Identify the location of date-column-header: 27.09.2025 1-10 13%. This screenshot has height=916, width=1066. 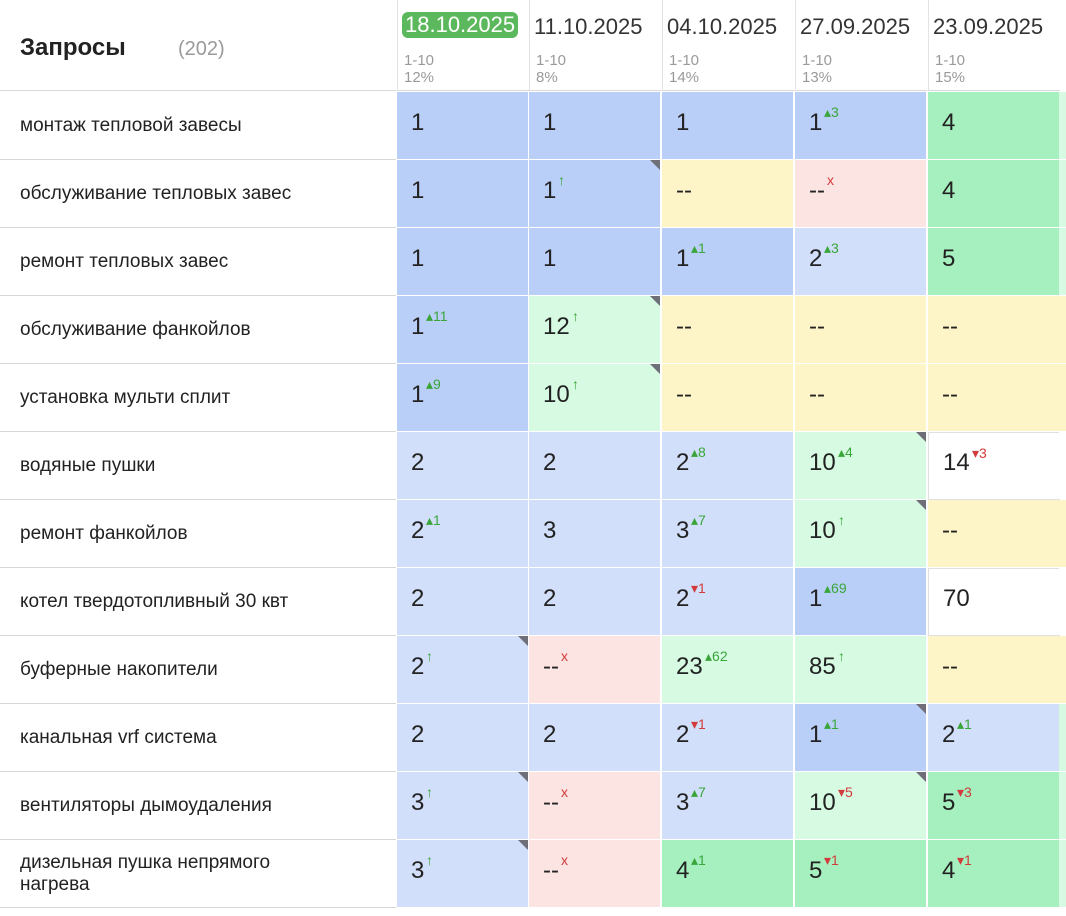
(861, 45).